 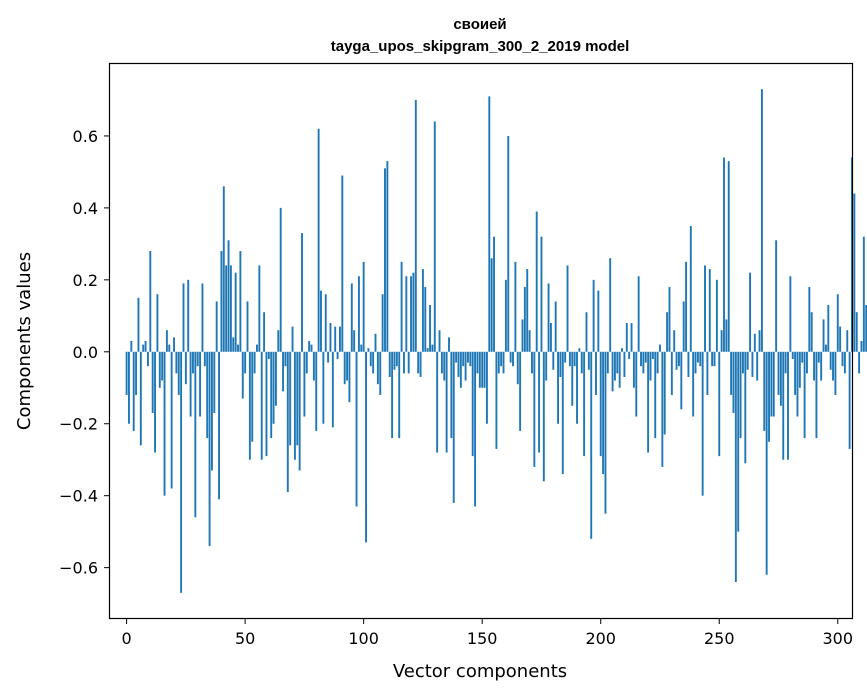 I want to click on y-tick-label: −0.6, so click(x=78, y=568).